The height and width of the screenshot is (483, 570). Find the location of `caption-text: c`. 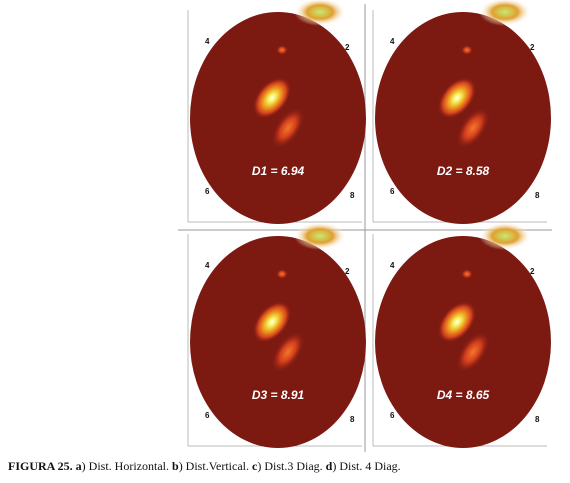

caption-text: c is located at coordinates (255, 466).